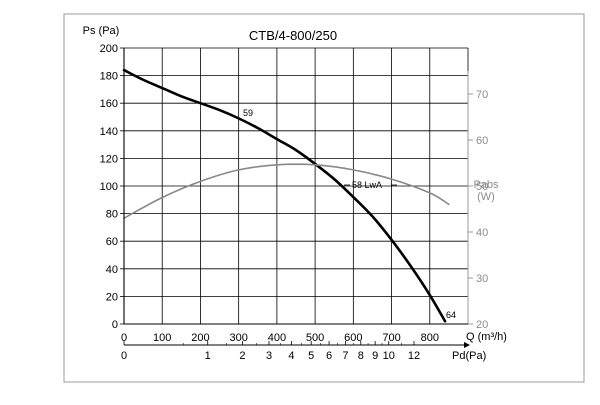 The height and width of the screenshot is (405, 600). I want to click on y2-axis-label-line1: Pabs, so click(486, 185).